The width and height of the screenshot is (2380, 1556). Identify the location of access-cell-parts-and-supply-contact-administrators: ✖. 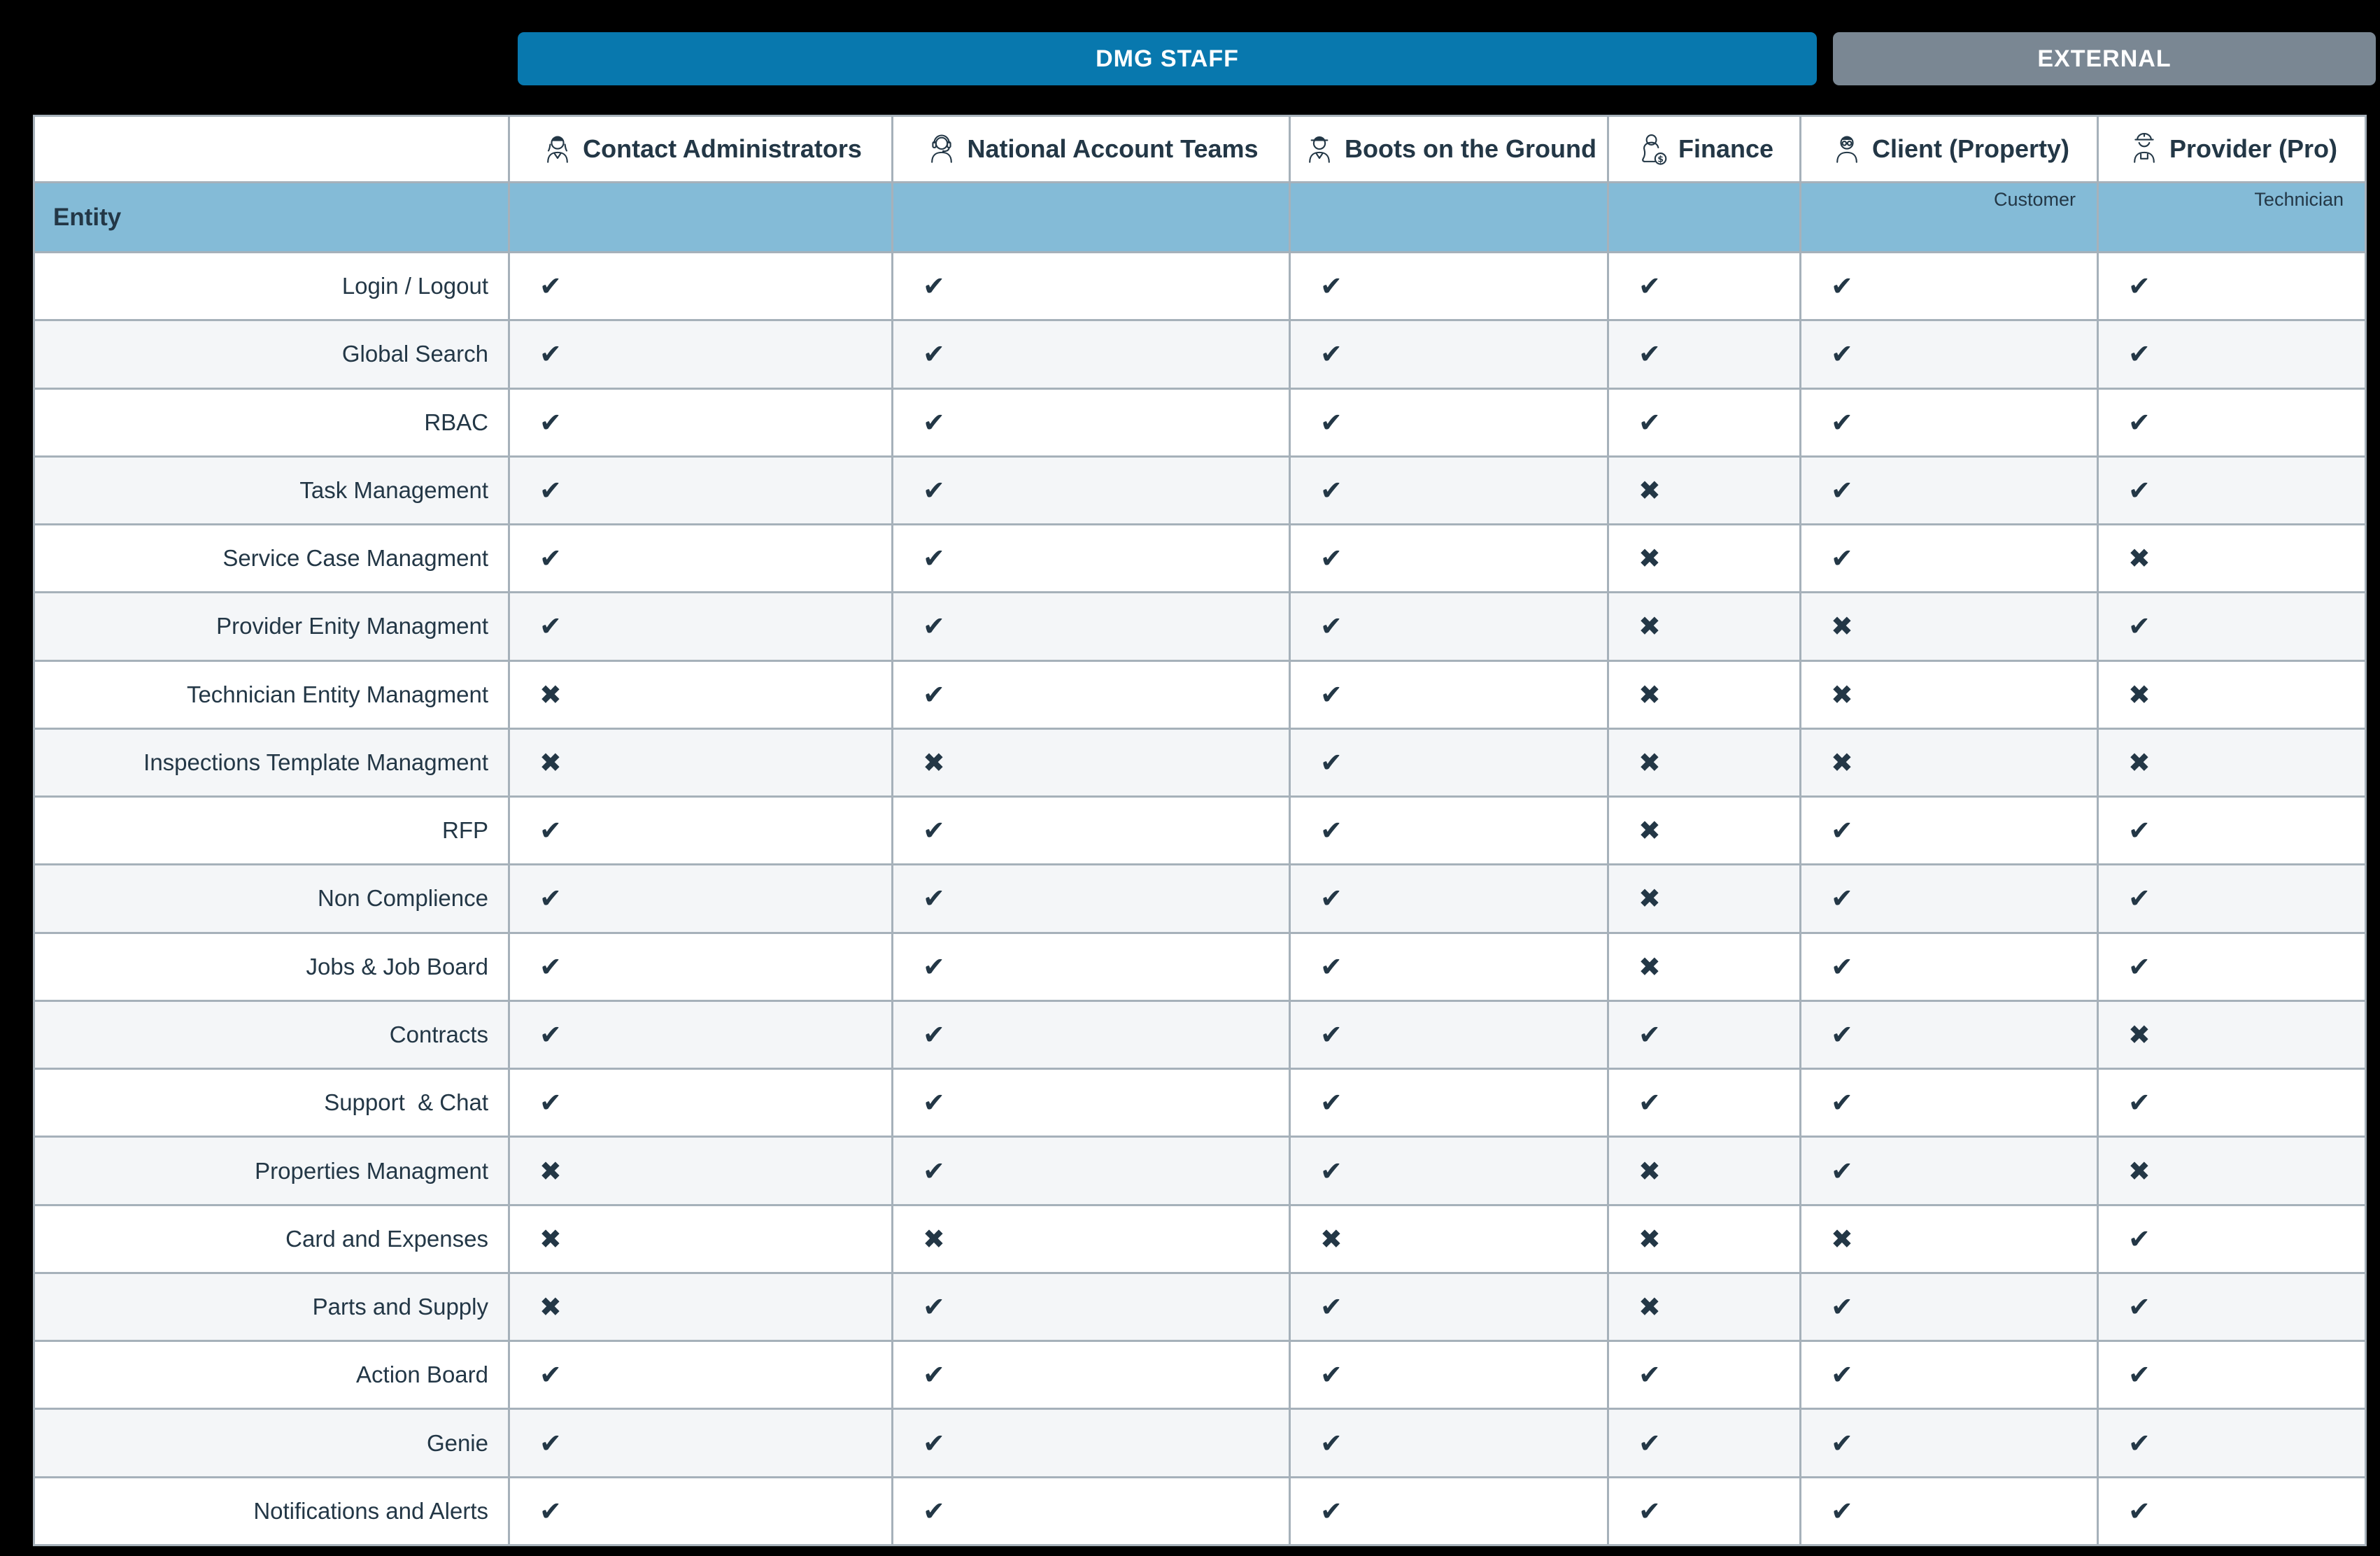
(701, 1307).